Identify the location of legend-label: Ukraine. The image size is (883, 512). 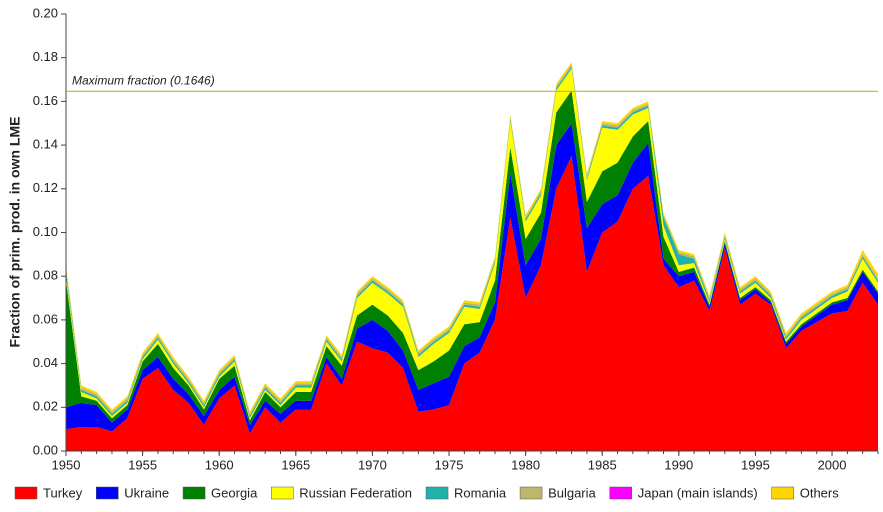
(146, 492).